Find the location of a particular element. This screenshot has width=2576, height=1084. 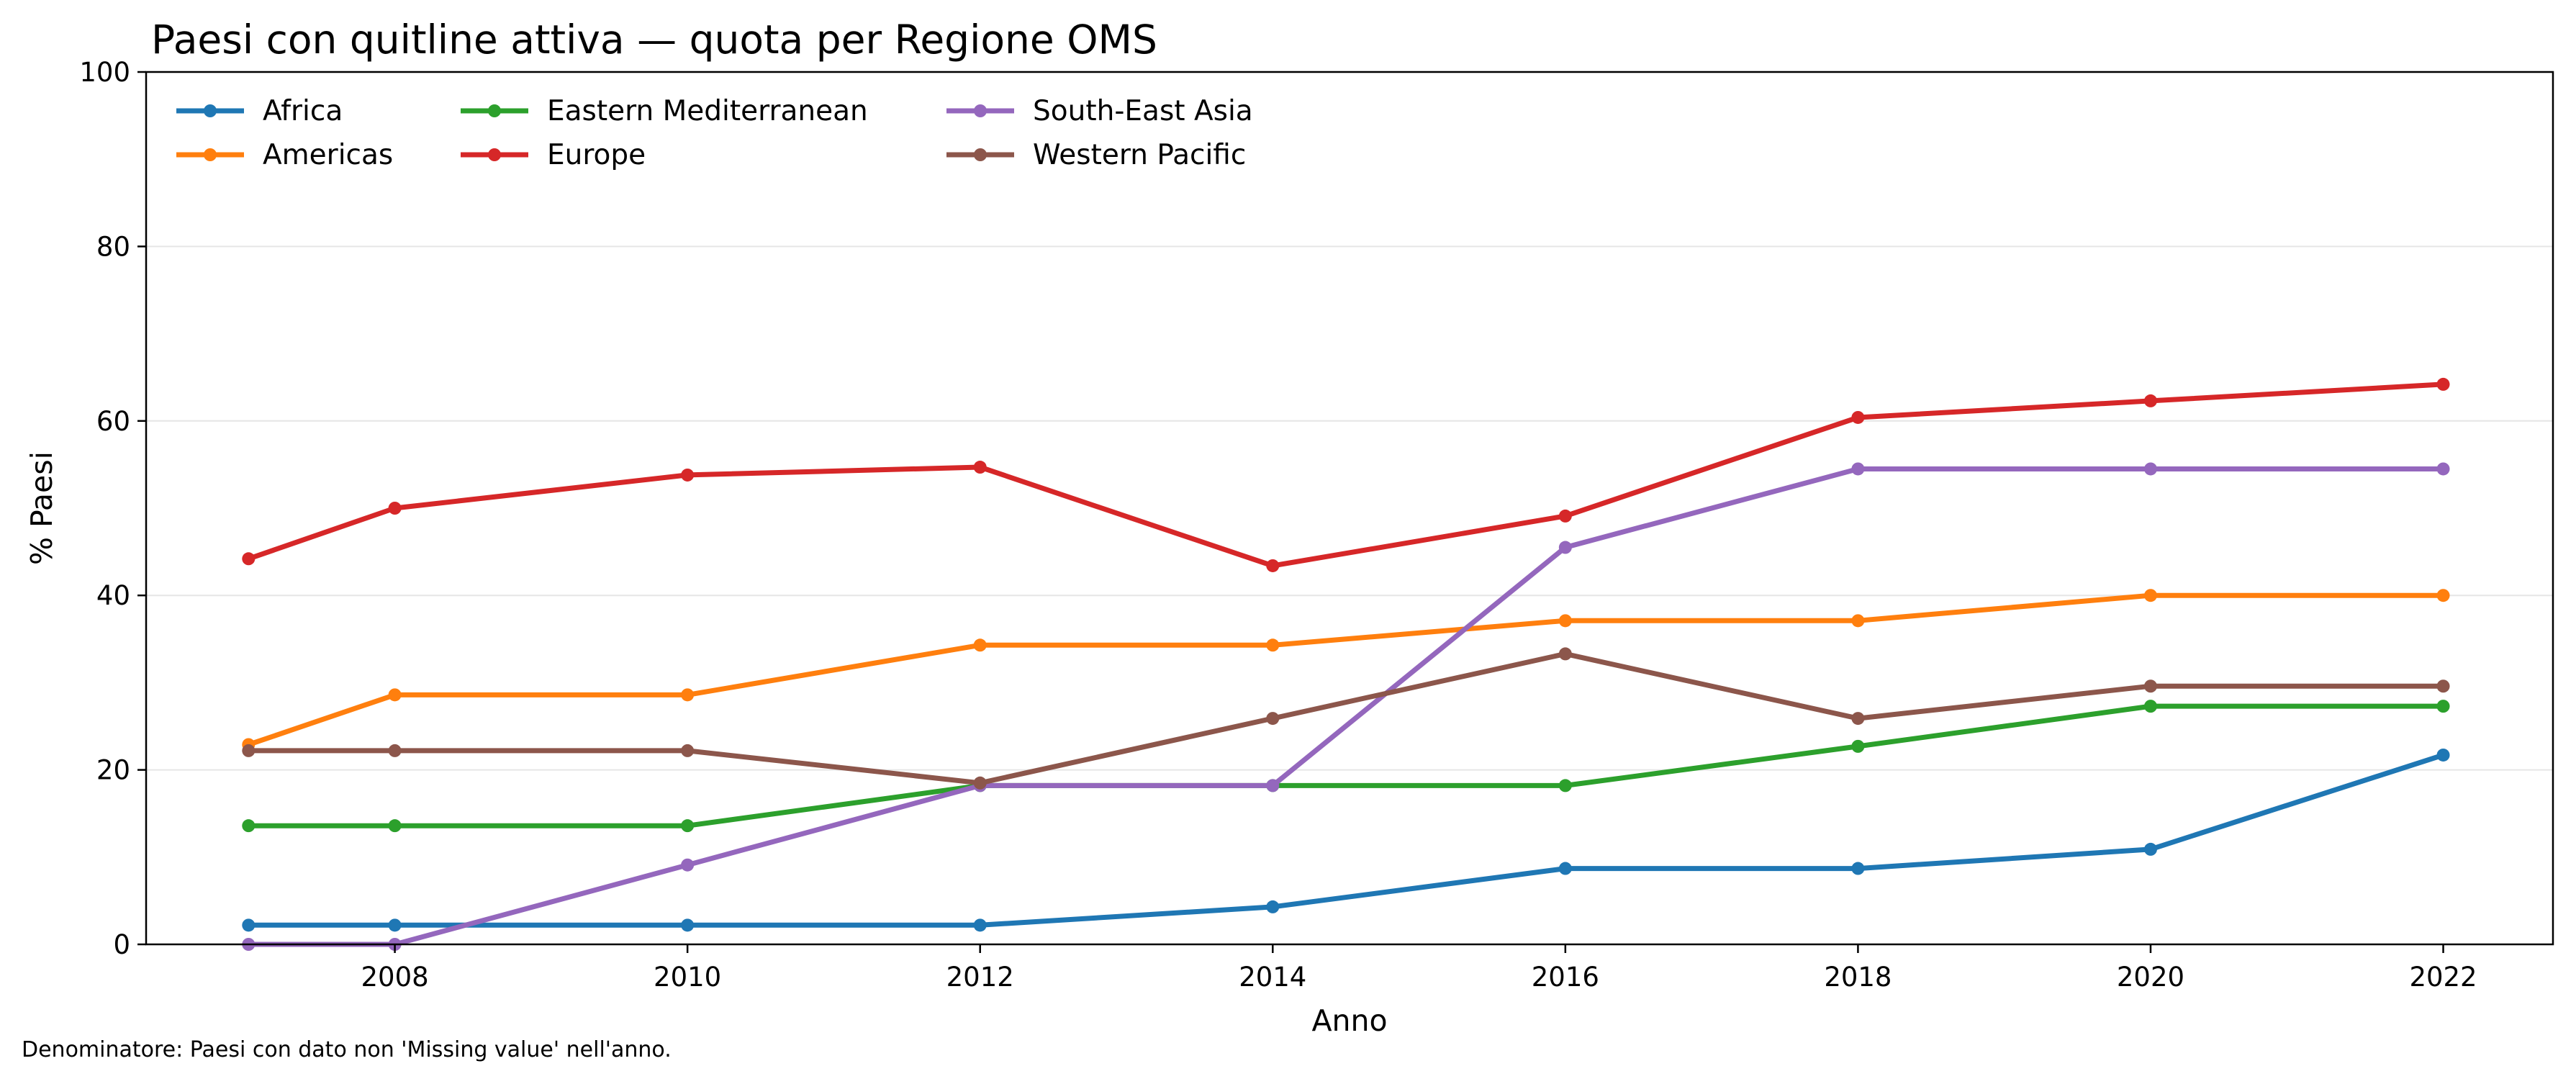

legend-label: Africa is located at coordinates (303, 111).